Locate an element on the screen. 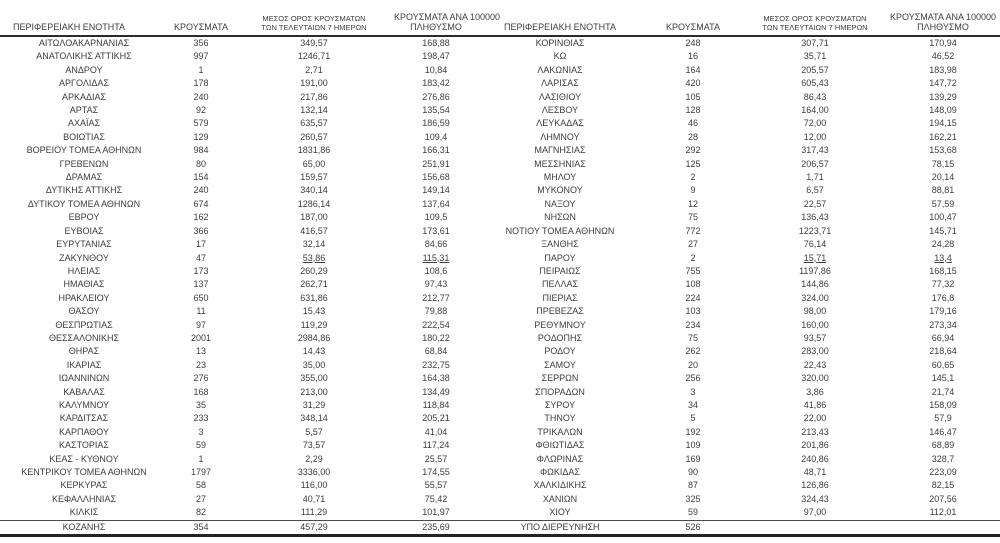 Image resolution: width=1000 pixels, height=543 pixels. cell-right-per100k: 273,34 is located at coordinates (943, 324).